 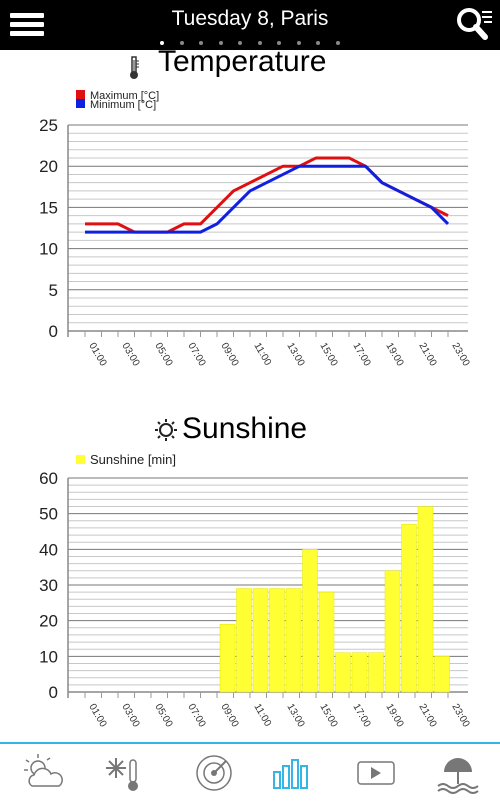 I want to click on y-tick-label: 60, so click(x=48, y=478).